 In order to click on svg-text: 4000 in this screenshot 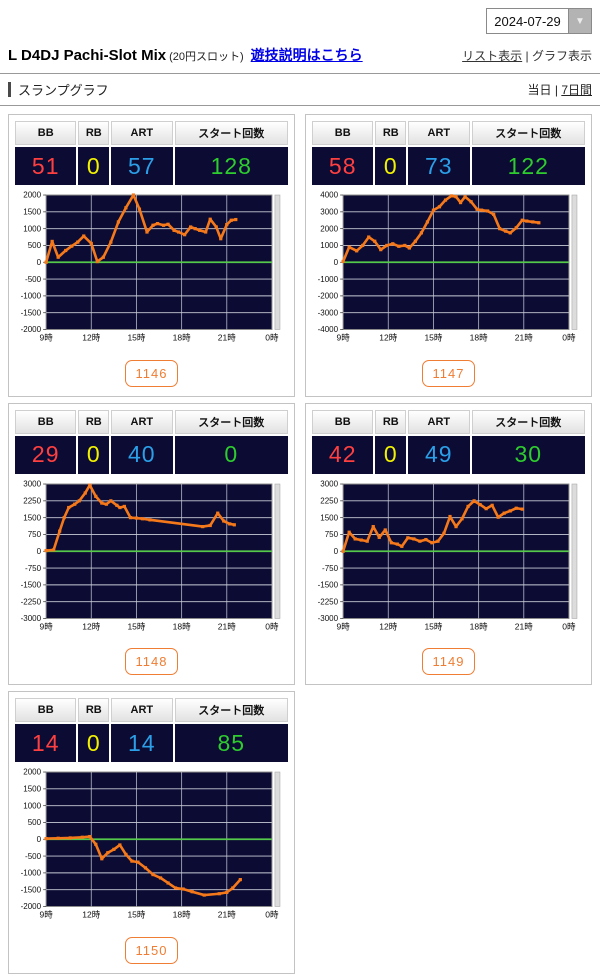, I will do `click(329, 195)`.